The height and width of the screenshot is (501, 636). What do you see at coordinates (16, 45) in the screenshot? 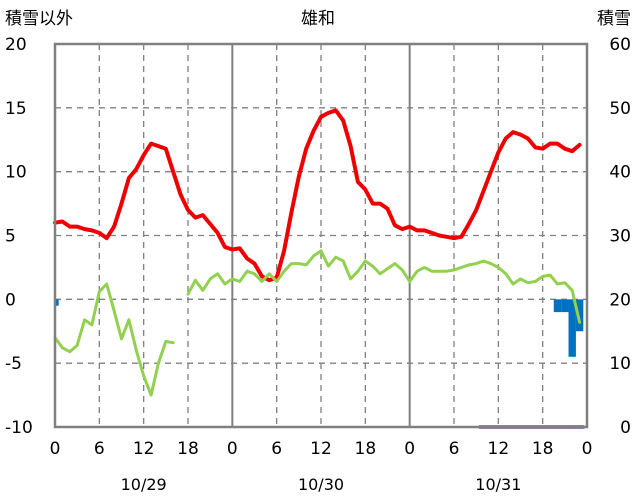
I see `y-left-tick-label: 20` at bounding box center [16, 45].